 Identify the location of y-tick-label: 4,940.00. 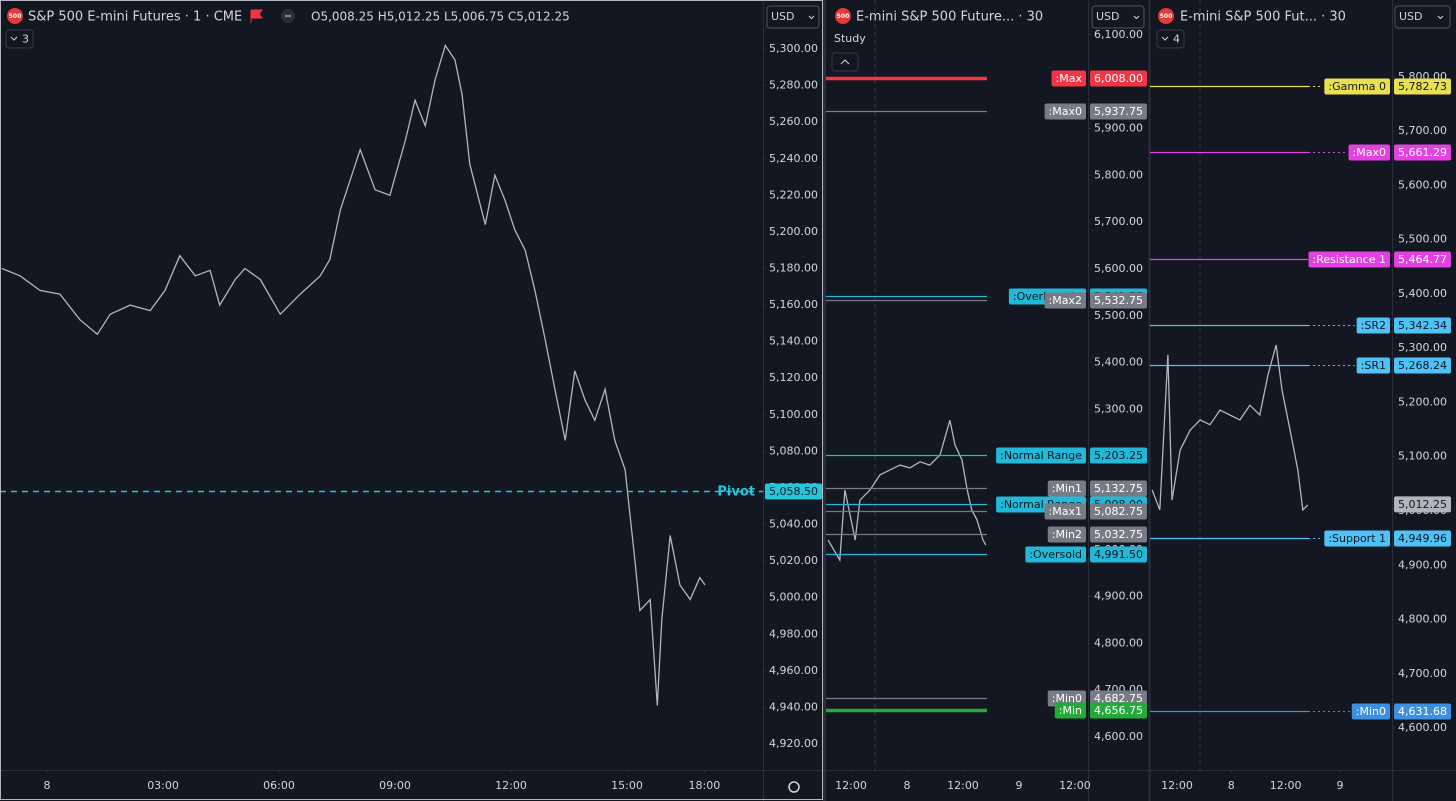
(793, 706).